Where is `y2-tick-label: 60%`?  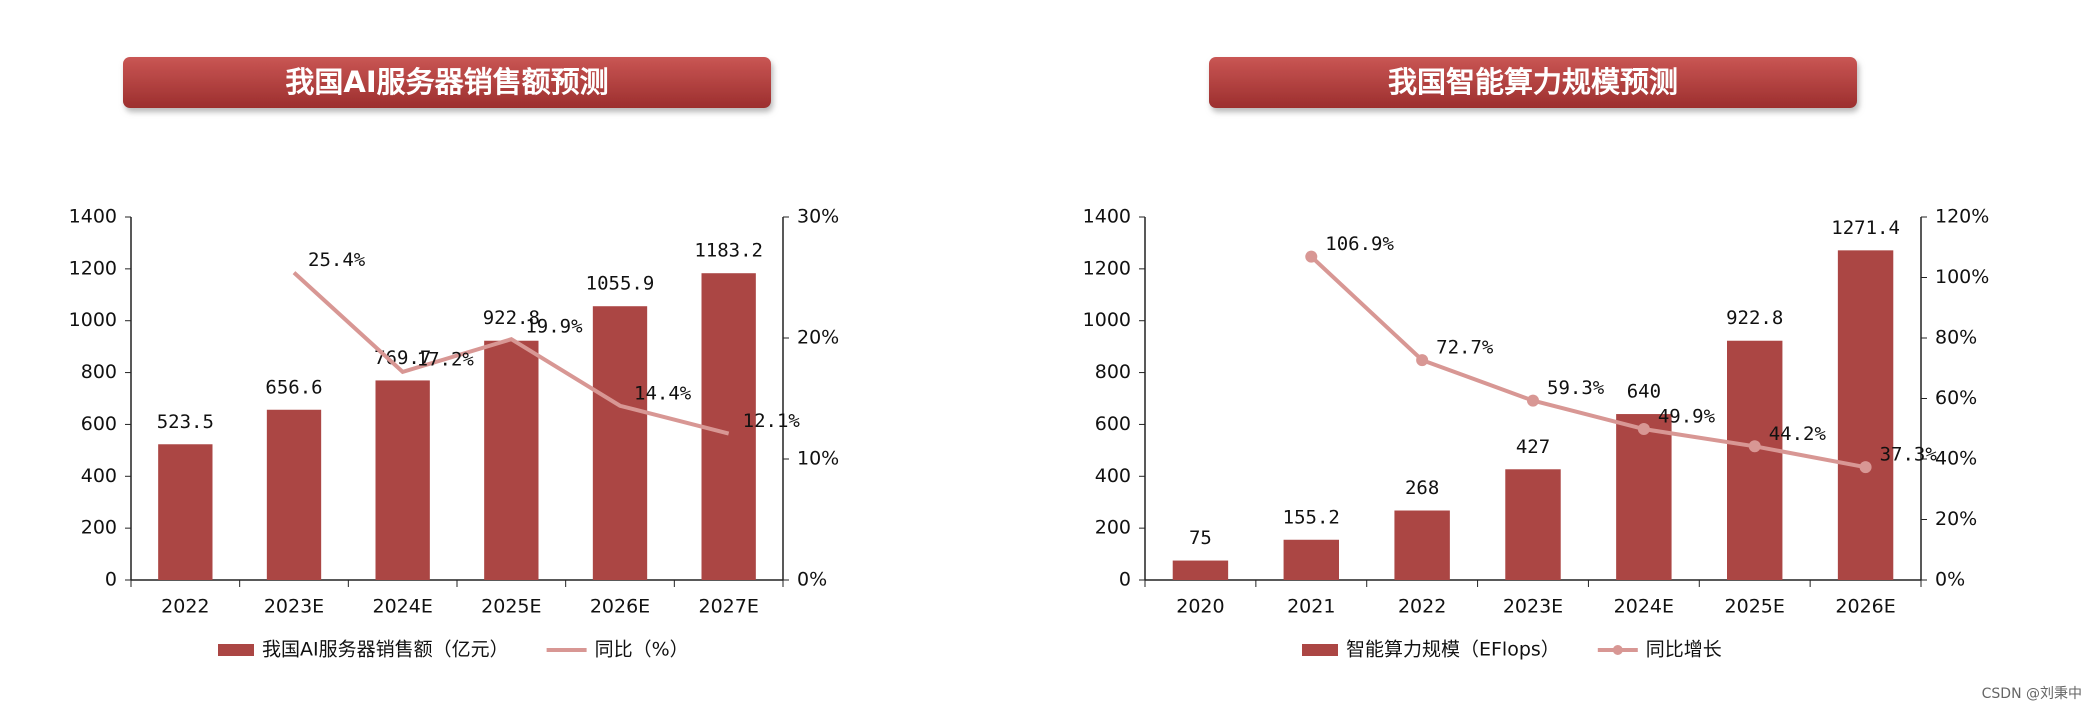 y2-tick-label: 60% is located at coordinates (1956, 398).